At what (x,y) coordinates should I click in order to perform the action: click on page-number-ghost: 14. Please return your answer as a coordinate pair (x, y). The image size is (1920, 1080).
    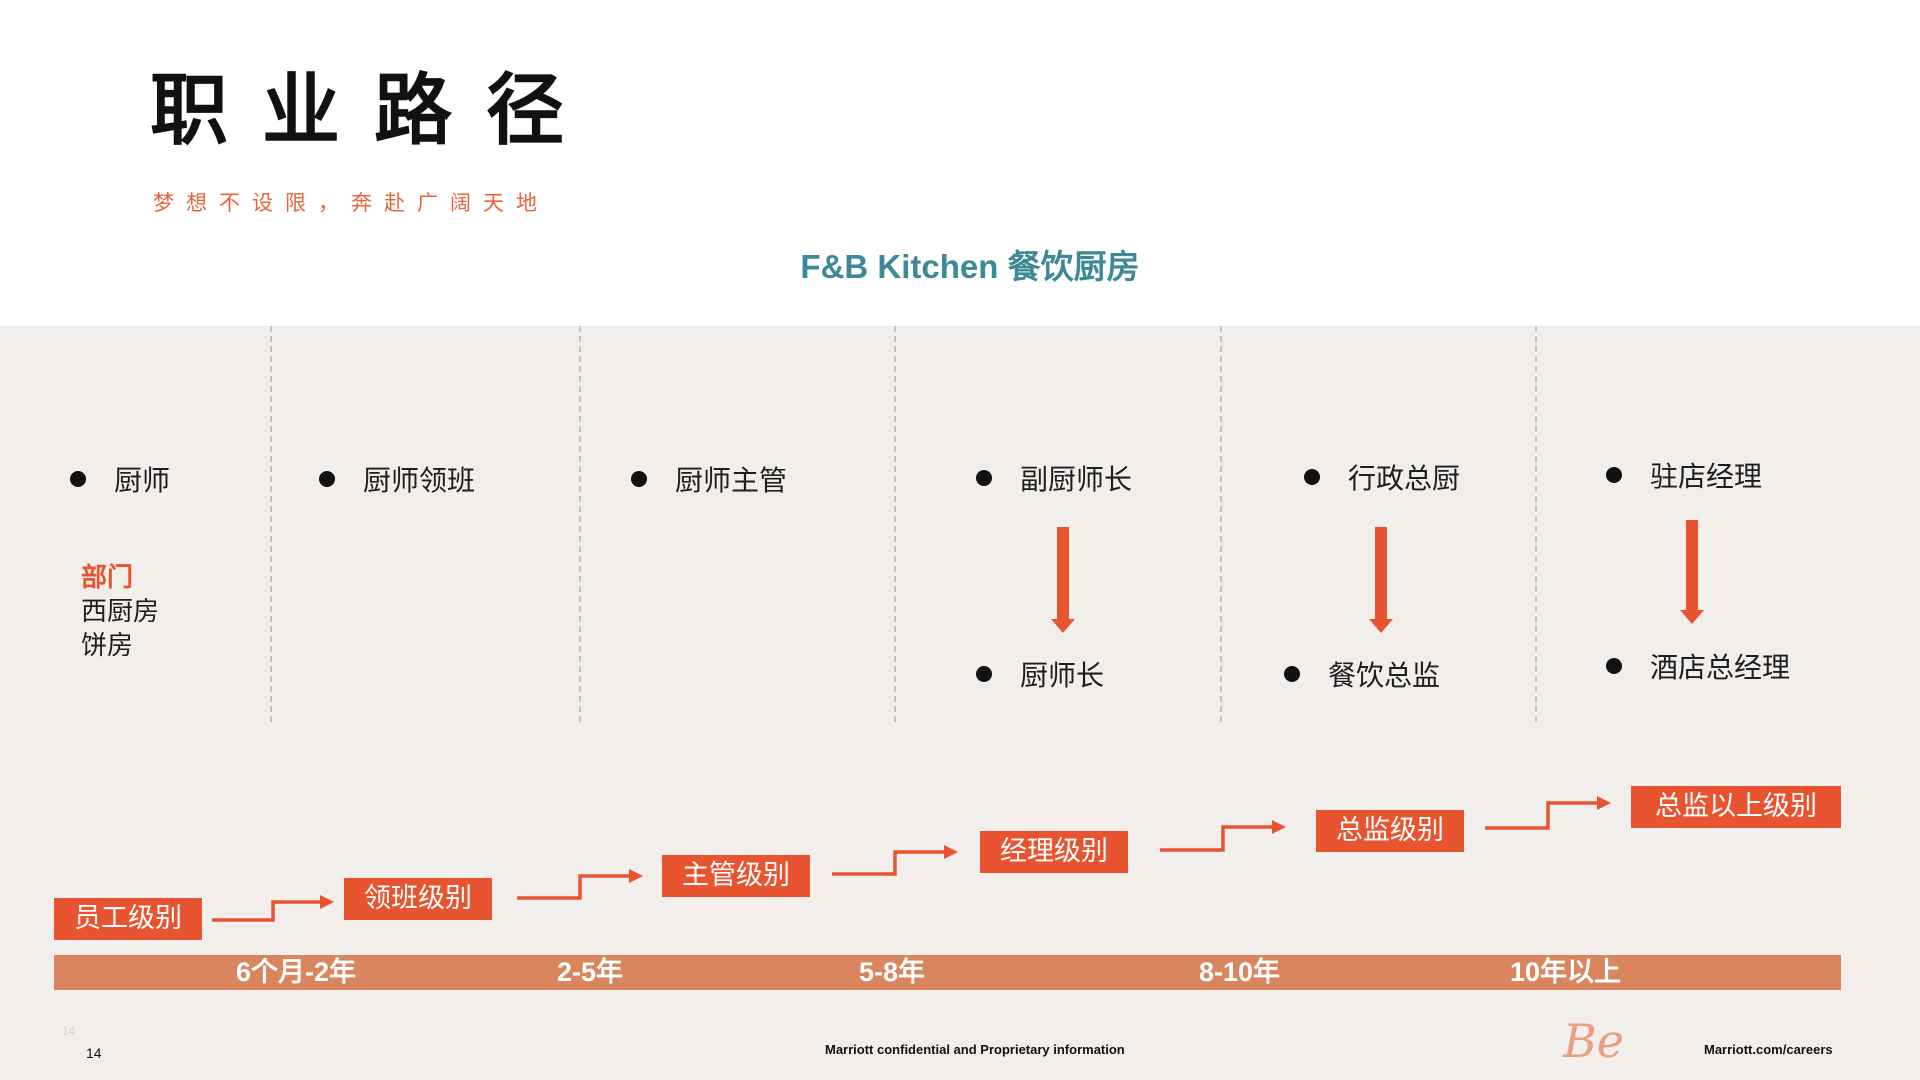
    Looking at the image, I should click on (69, 1031).